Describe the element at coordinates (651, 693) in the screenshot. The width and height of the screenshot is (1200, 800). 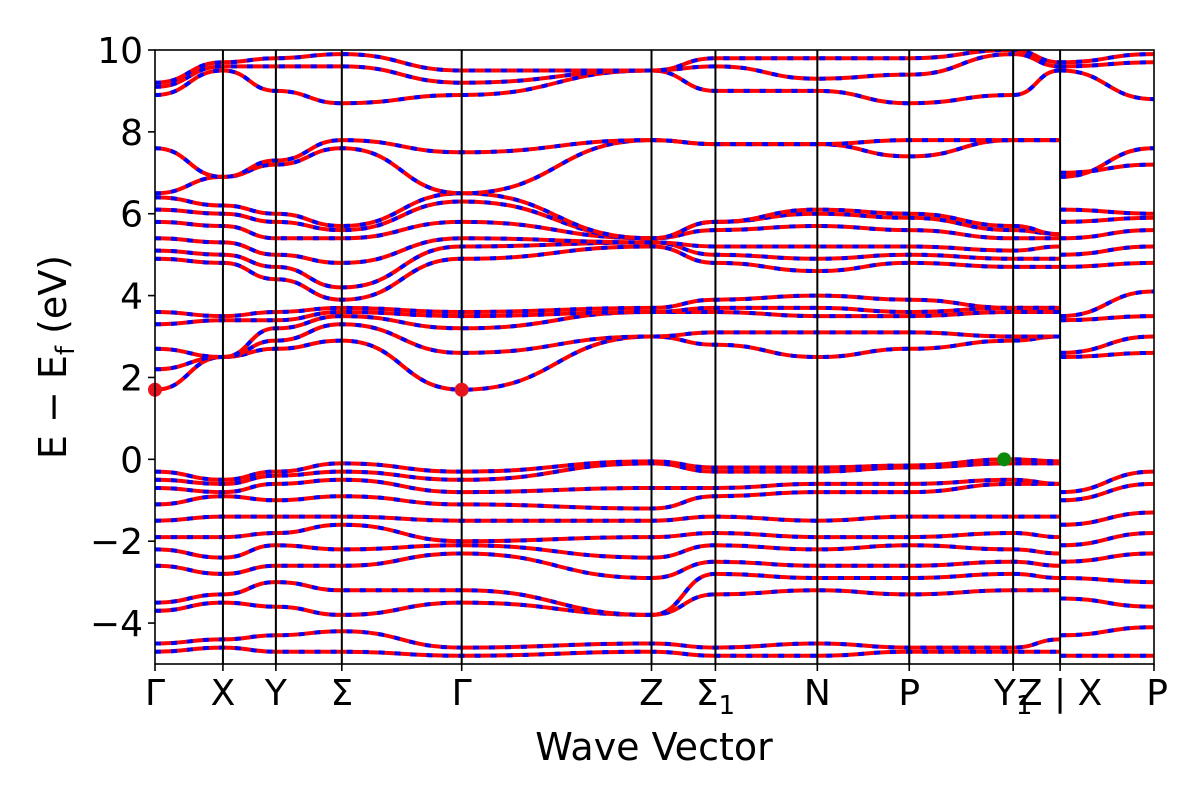
I see `x-tick-label-5: Z` at that location.